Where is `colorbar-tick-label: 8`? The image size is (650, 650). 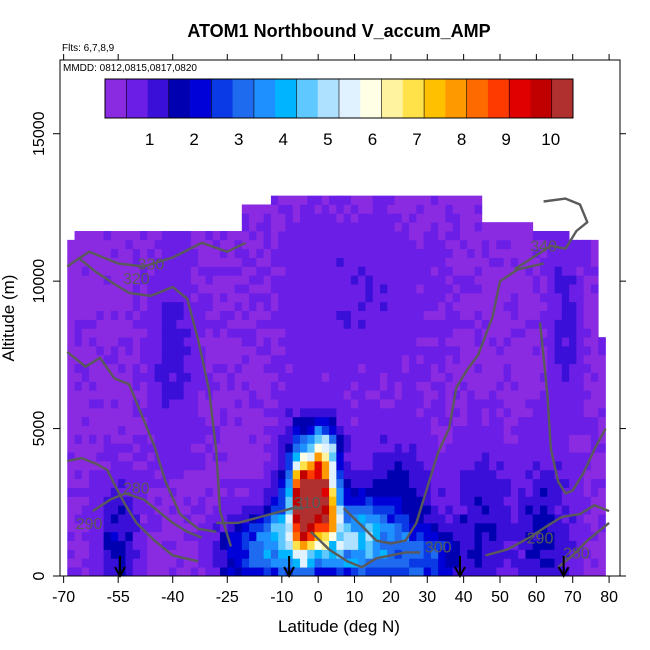 colorbar-tick-label: 8 is located at coordinates (461, 139).